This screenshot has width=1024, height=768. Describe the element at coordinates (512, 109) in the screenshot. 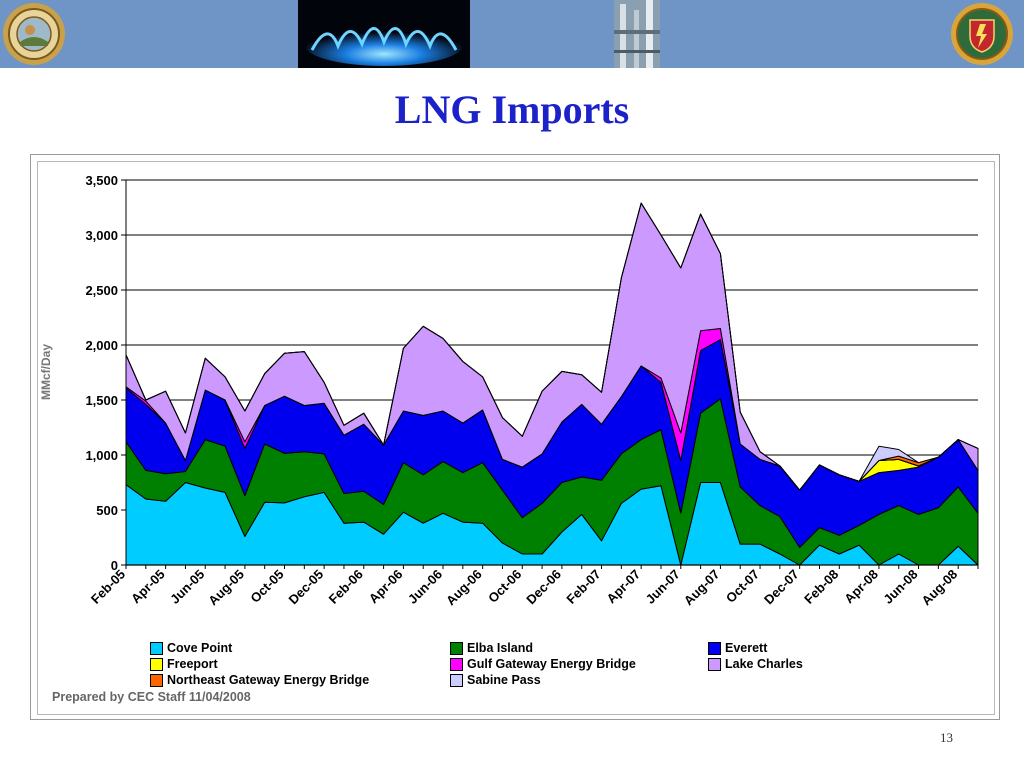

I see `slide-title: LNG Imports` at that location.